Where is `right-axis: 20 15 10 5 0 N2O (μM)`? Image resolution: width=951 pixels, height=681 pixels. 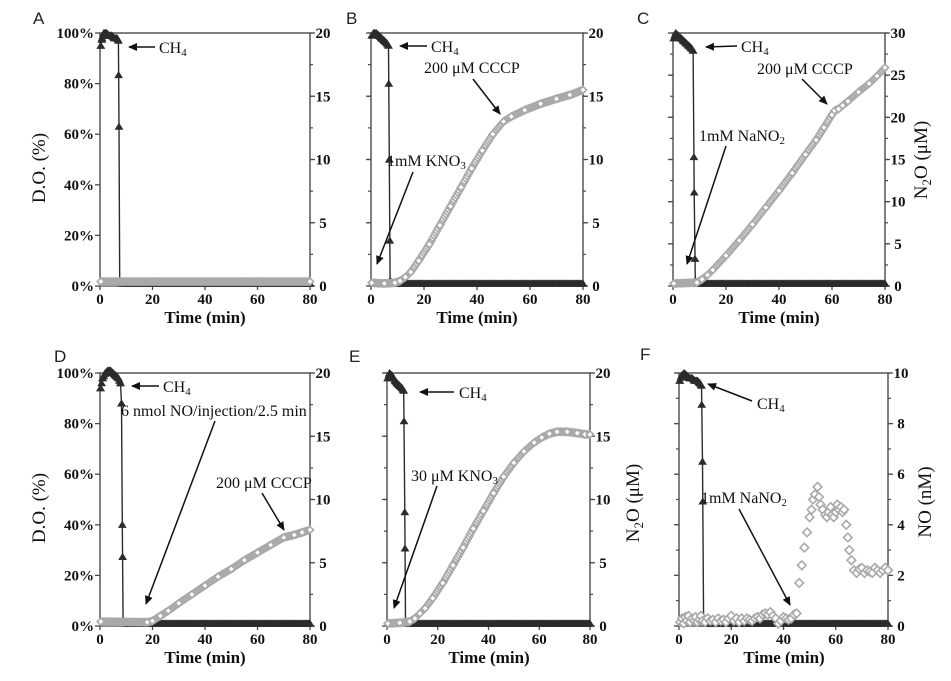 right-axis: 20 15 10 5 0 N2O (μM) is located at coordinates (618, 500).